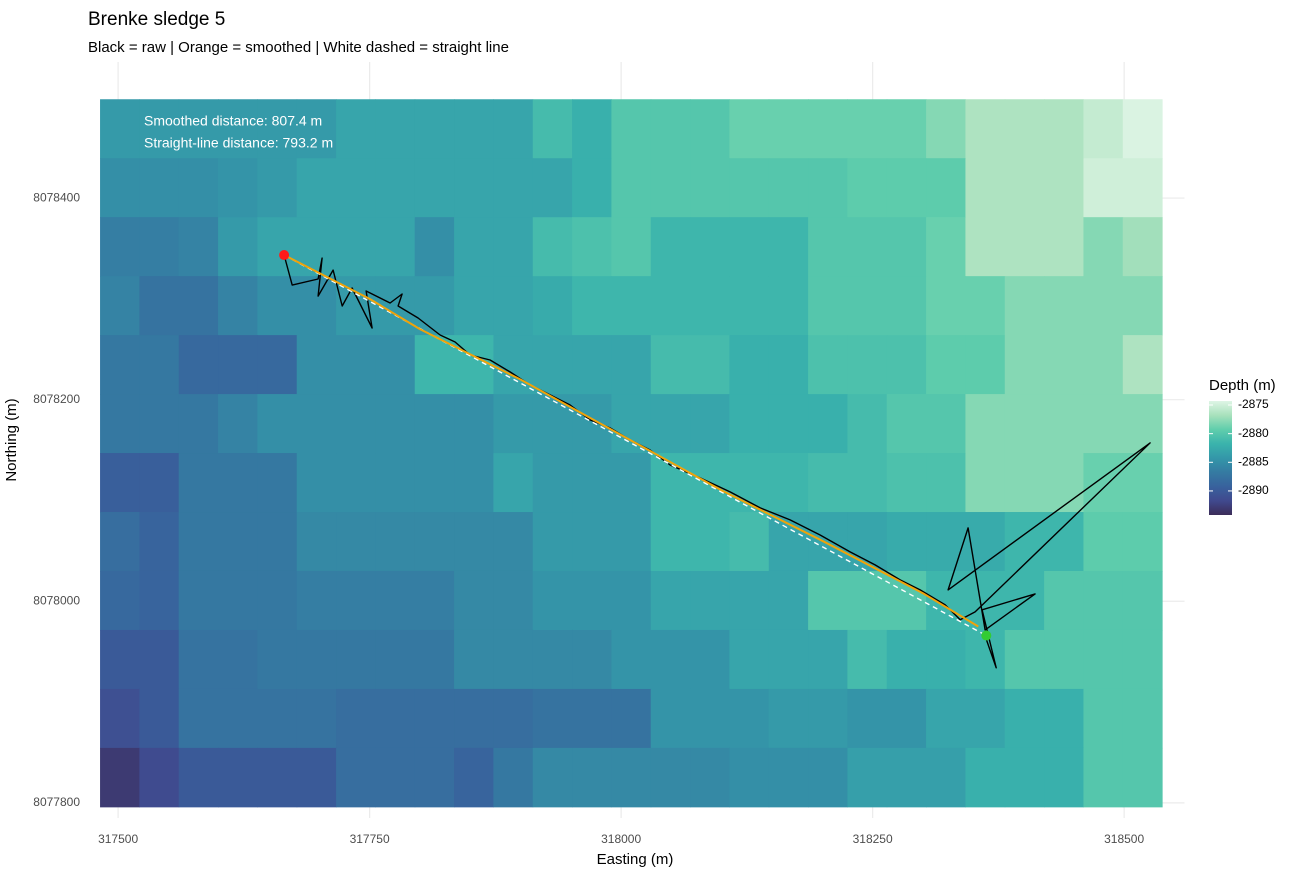 This screenshot has width=1297, height=875. Describe the element at coordinates (635, 859) in the screenshot. I see `x-axis-label: Easting (m)` at that location.